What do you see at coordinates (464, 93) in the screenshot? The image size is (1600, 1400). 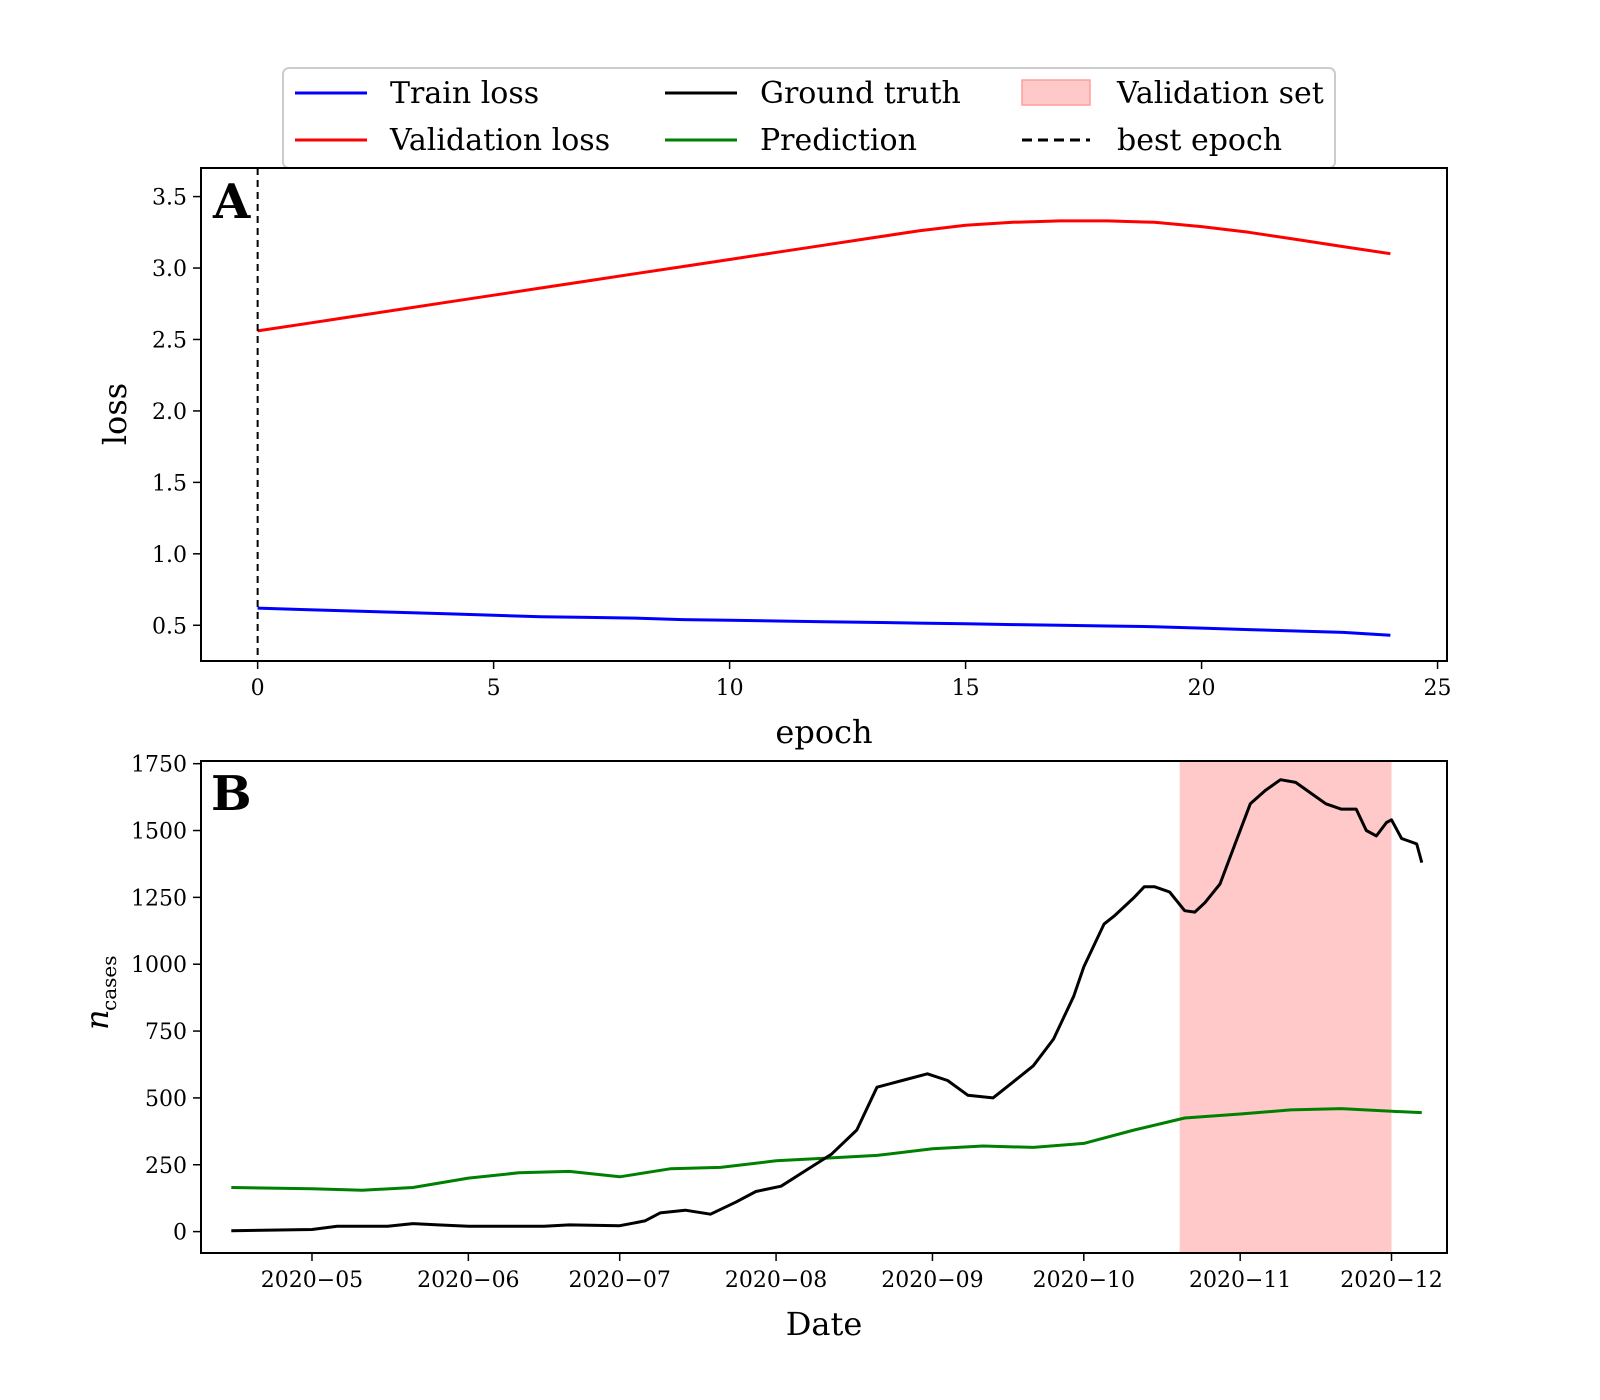 I see `legend-label-train-loss: Train loss` at bounding box center [464, 93].